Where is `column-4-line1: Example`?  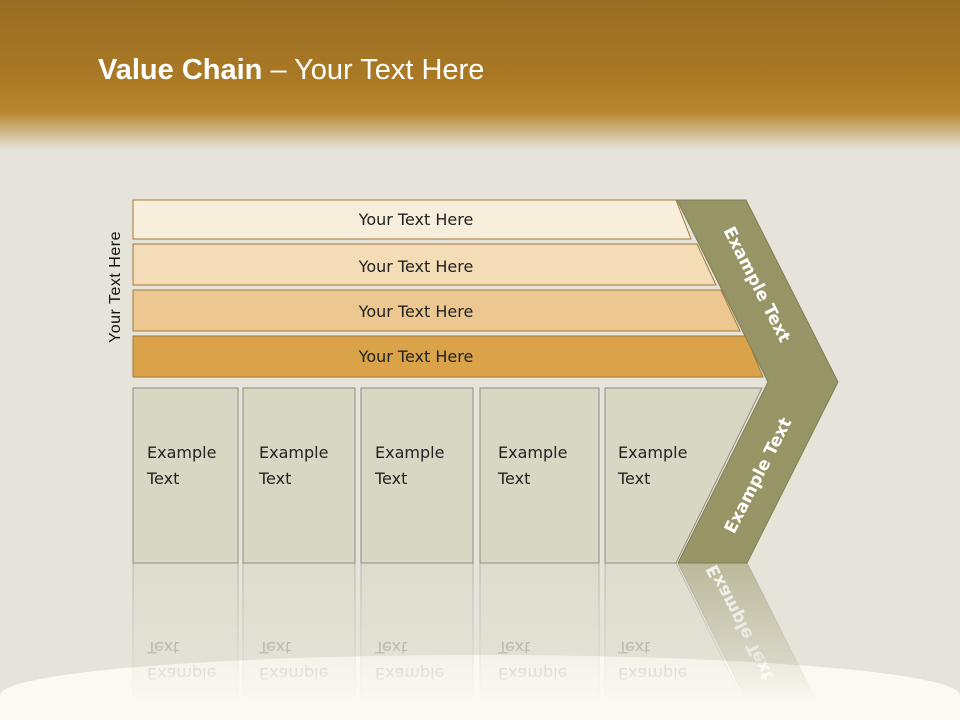 column-4-line1: Example is located at coordinates (532, 452).